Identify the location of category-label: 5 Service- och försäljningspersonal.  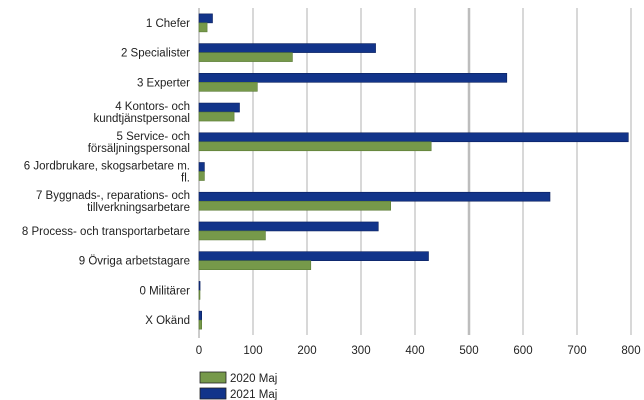
(139, 143).